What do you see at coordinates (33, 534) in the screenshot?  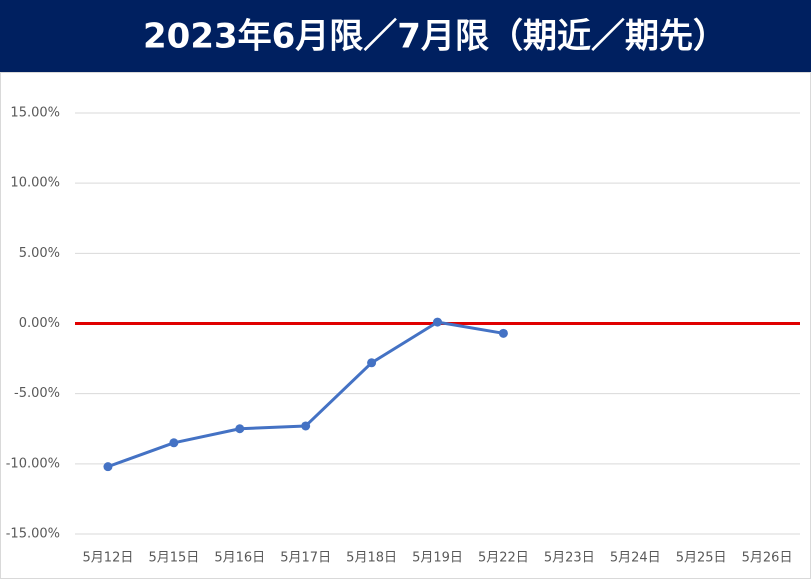 I see `y-tick-label: -15.00%` at bounding box center [33, 534].